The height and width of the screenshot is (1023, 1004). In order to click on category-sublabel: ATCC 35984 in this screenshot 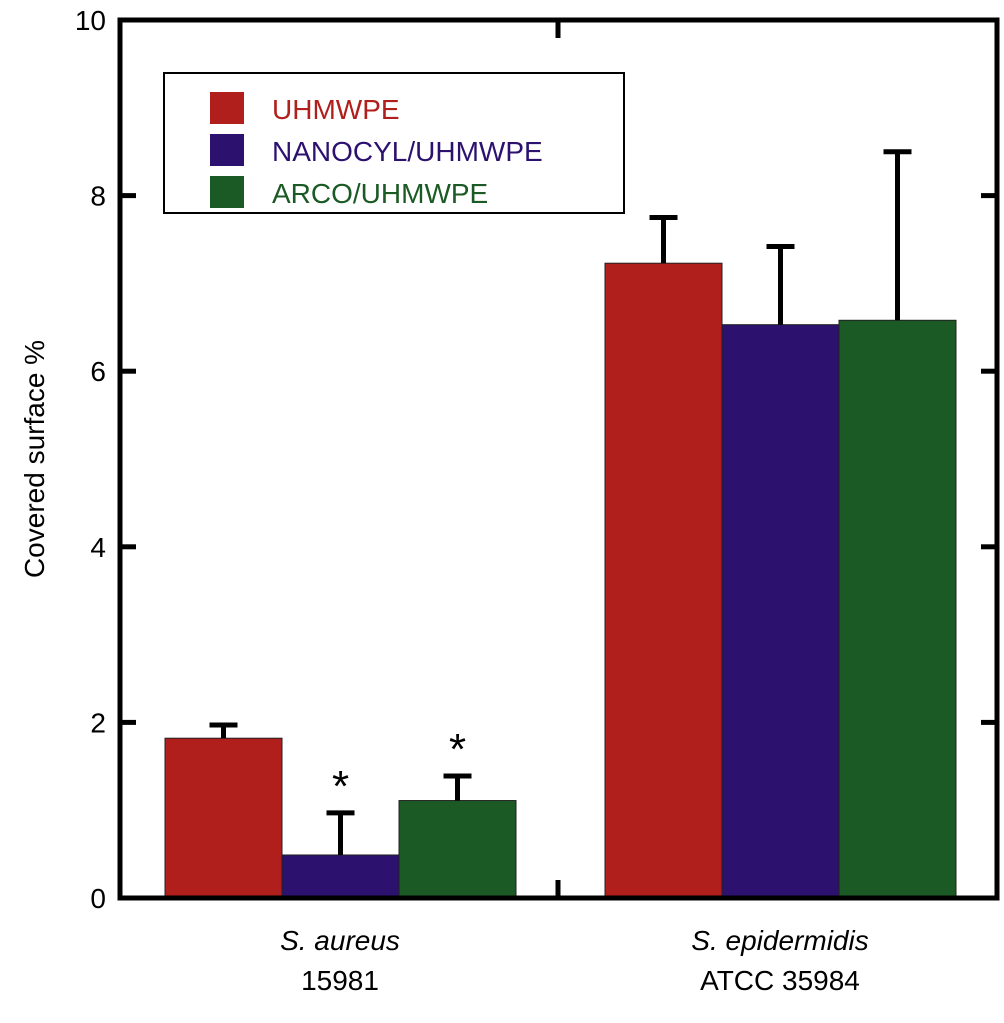, I will do `click(780, 980)`.